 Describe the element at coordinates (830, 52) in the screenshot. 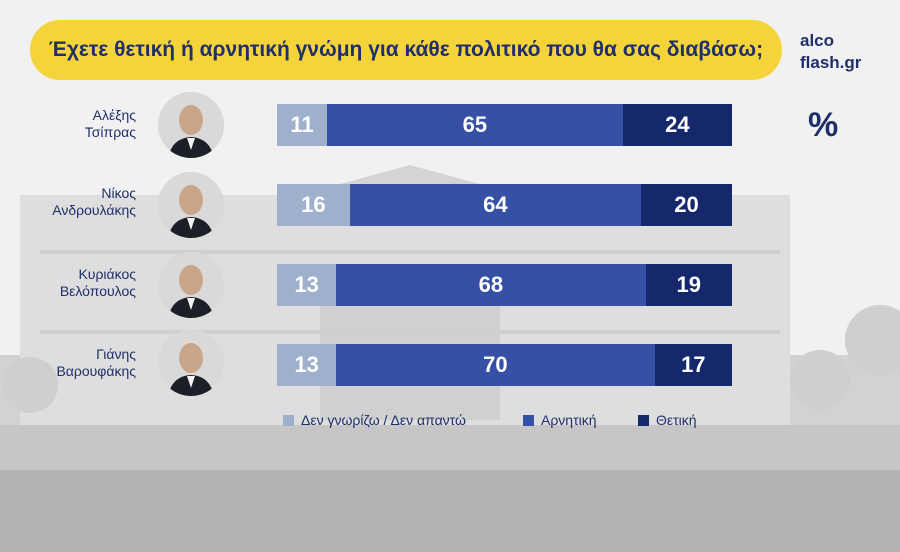

I see `brand-logo: alco flash.gr` at that location.